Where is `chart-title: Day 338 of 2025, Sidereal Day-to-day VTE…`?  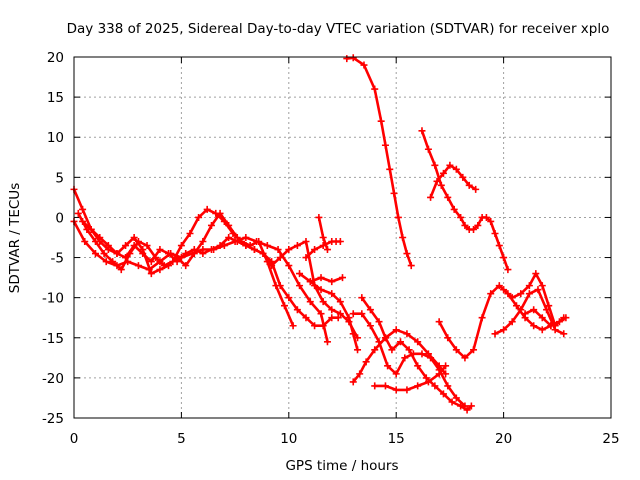 chart-title: Day 338 of 2025, Sidereal Day-to-day VTE… is located at coordinates (338, 29).